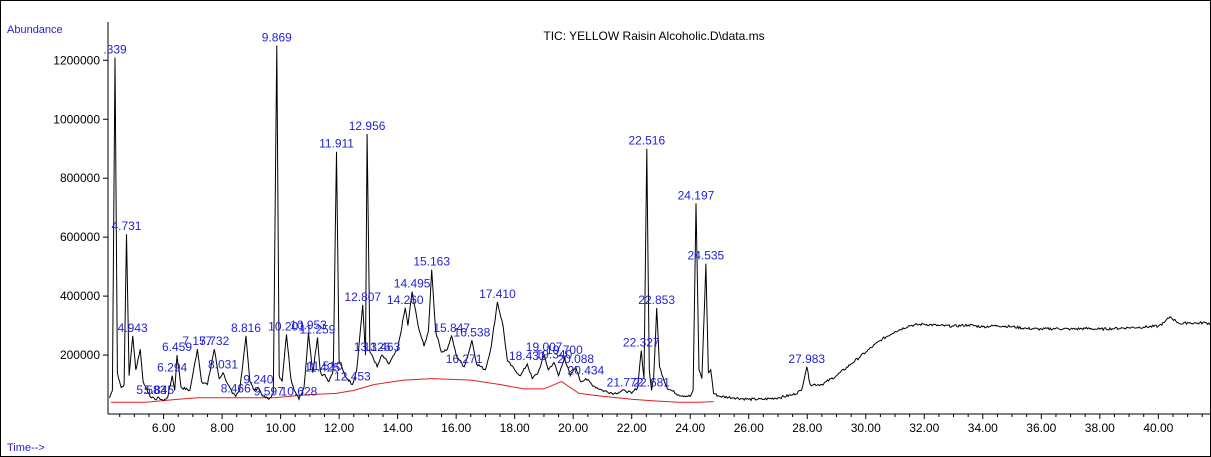 The width and height of the screenshot is (1211, 457). I want to click on x-tick-label: 30.00, so click(866, 428).